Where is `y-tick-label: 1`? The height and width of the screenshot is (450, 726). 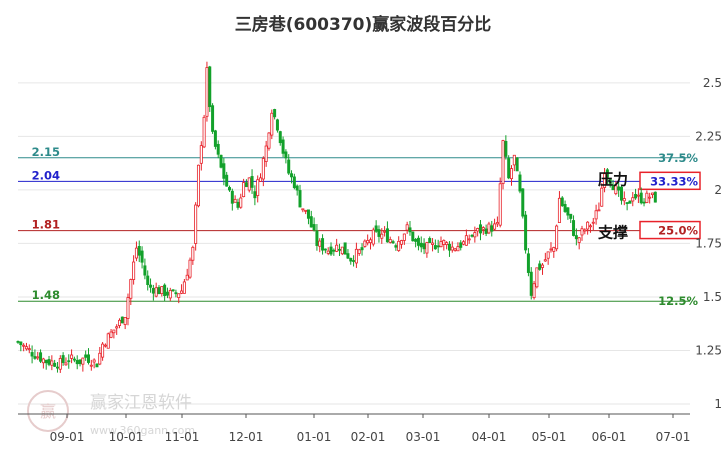
y-tick-label: 1 is located at coordinates (718, 404).